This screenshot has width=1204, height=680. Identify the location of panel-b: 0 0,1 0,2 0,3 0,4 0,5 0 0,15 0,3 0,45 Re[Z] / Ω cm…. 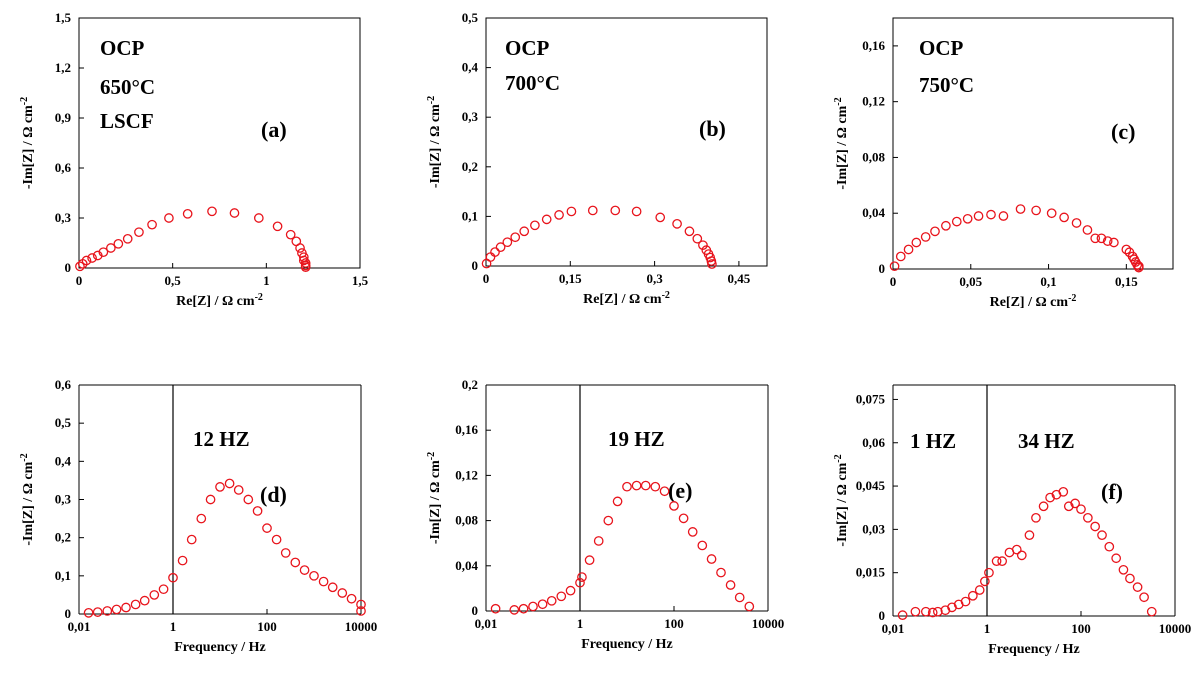
(597, 158).